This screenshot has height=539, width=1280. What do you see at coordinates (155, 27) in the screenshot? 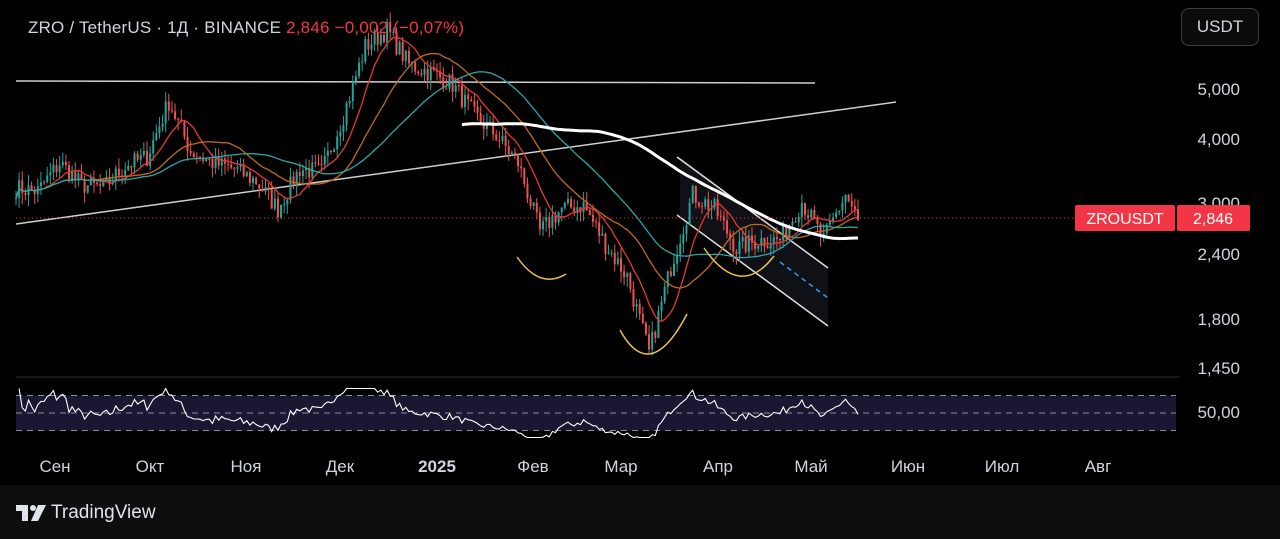
I see `symbol-title: ZRO / TetherUS · 1Д · BINANCE` at bounding box center [155, 27].